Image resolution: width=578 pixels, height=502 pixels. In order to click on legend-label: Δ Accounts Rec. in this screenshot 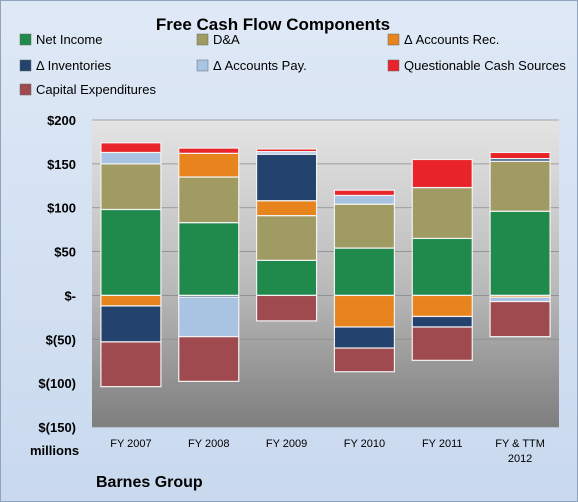, I will do `click(451, 39)`.